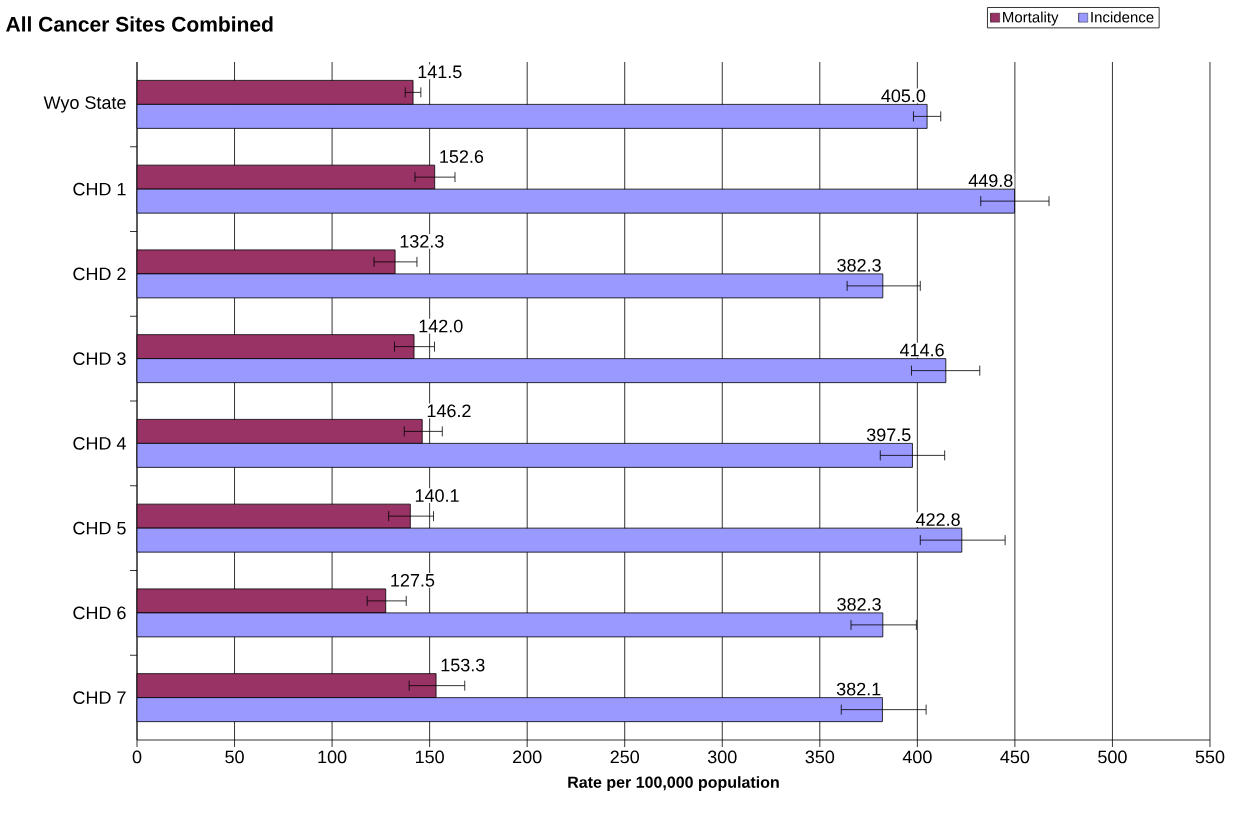 Image resolution: width=1242 pixels, height=822 pixels. Describe the element at coordinates (462, 156) in the screenshot. I see `data-label: 152.6` at that location.